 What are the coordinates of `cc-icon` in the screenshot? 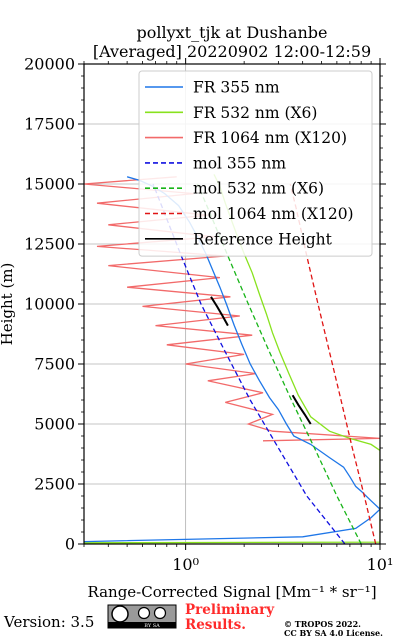 It's located at (120, 614).